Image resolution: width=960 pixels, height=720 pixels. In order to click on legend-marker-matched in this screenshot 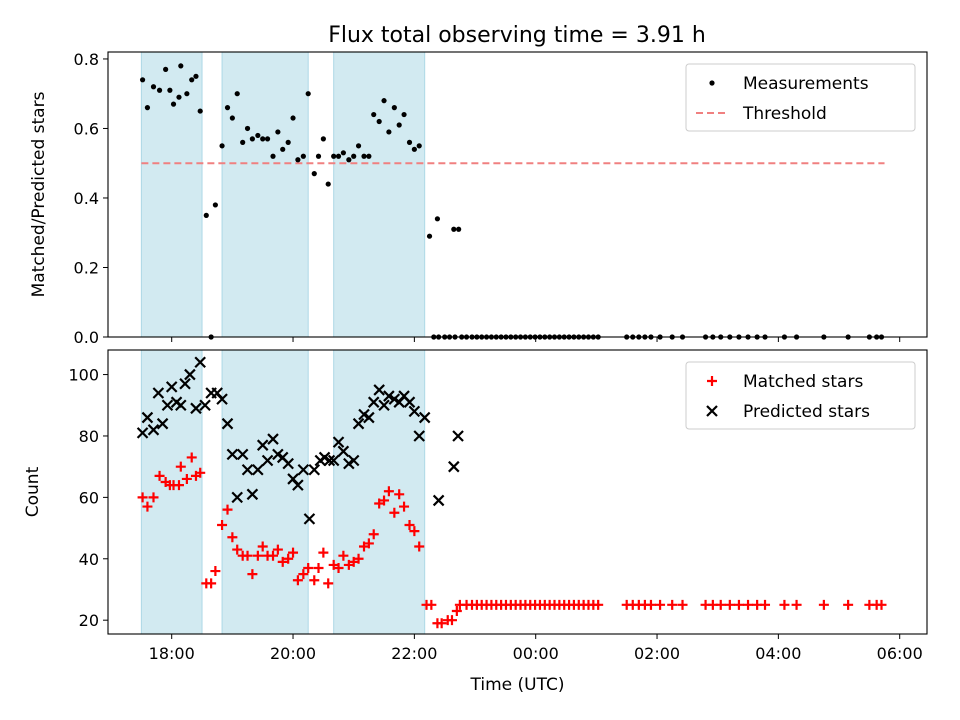, I will do `click(712, 381)`.